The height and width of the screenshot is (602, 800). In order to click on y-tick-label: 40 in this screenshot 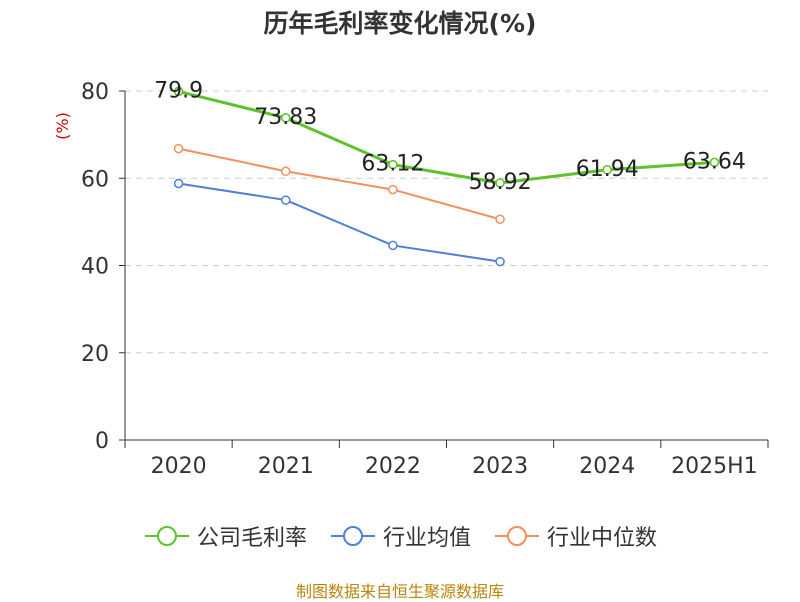, I will do `click(95, 267)`.